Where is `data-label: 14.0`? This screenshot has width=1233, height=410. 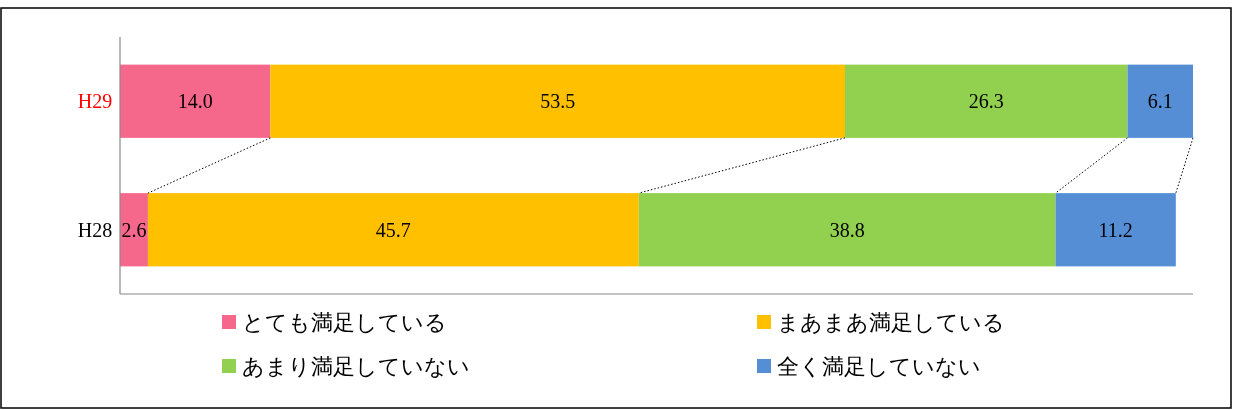 data-label: 14.0 is located at coordinates (195, 101).